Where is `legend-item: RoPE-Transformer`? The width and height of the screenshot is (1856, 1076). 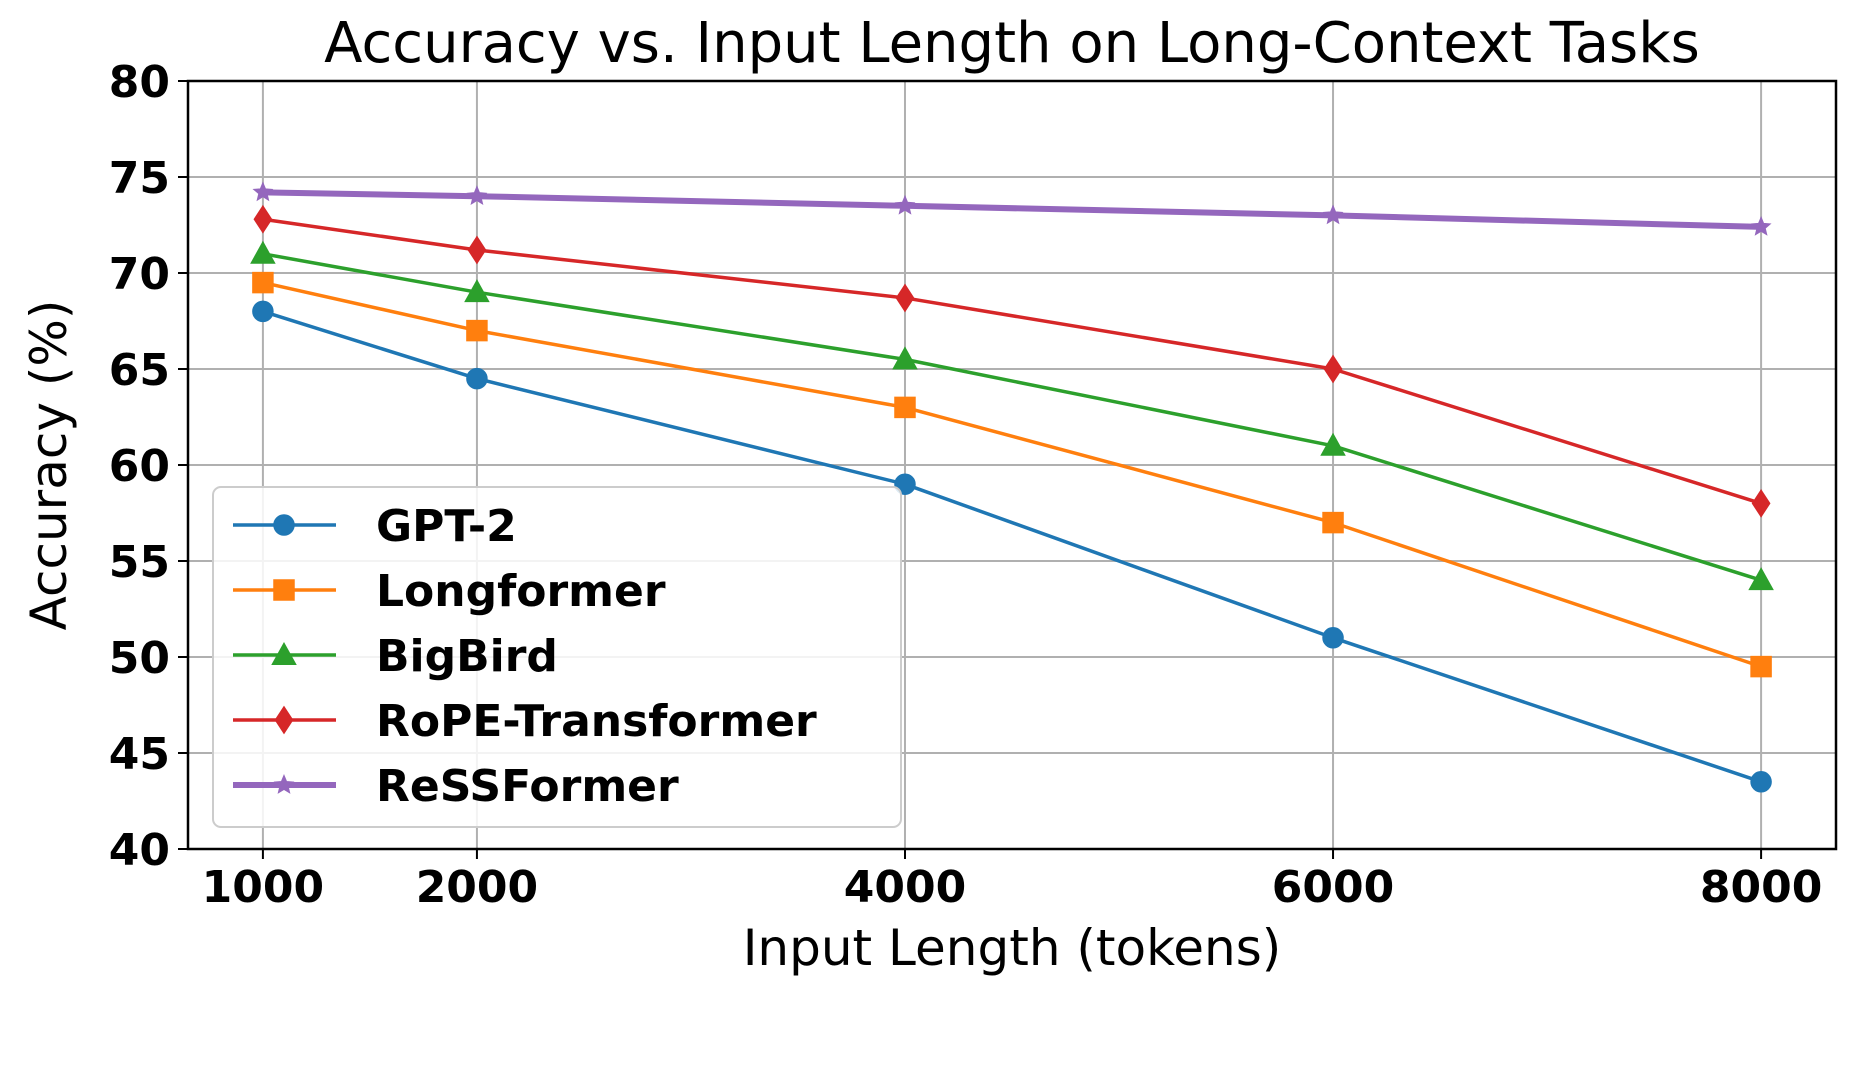
legend-item: RoPE-Transformer is located at coordinates (525, 721).